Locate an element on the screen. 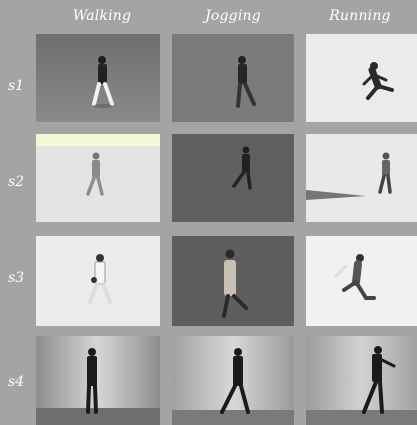 This screenshot has height=425, width=417. frame-s4-jogging is located at coordinates (233, 380).